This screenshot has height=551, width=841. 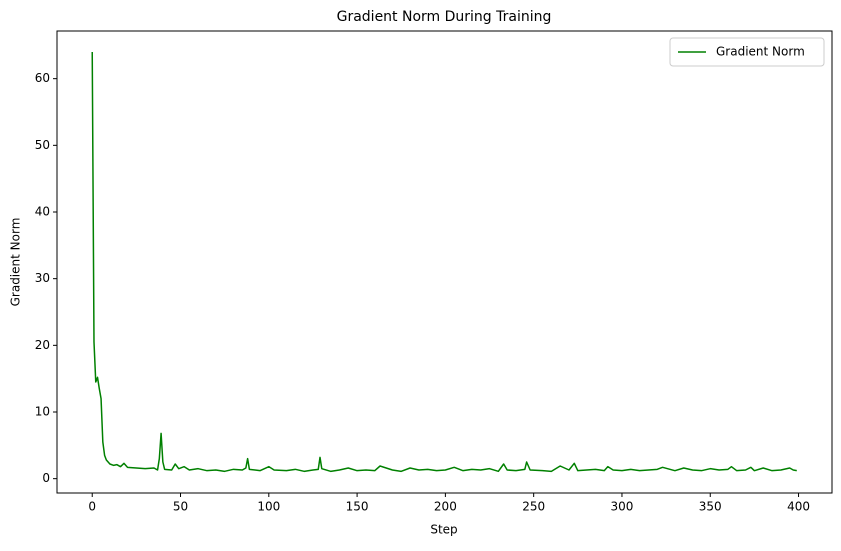 What do you see at coordinates (42, 412) in the screenshot?
I see `y-tick-label: 10` at bounding box center [42, 412].